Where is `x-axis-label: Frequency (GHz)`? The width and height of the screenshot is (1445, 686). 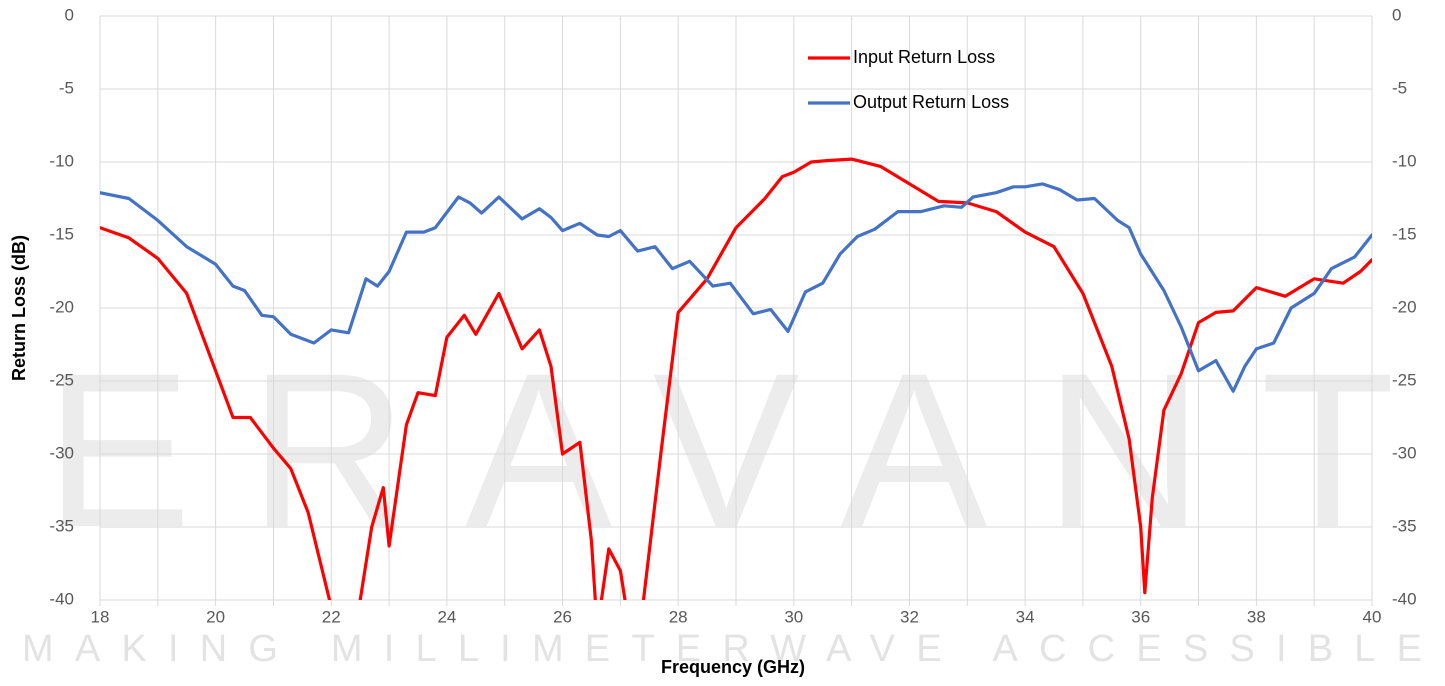 x-axis-label: Frequency (GHz) is located at coordinates (733, 667).